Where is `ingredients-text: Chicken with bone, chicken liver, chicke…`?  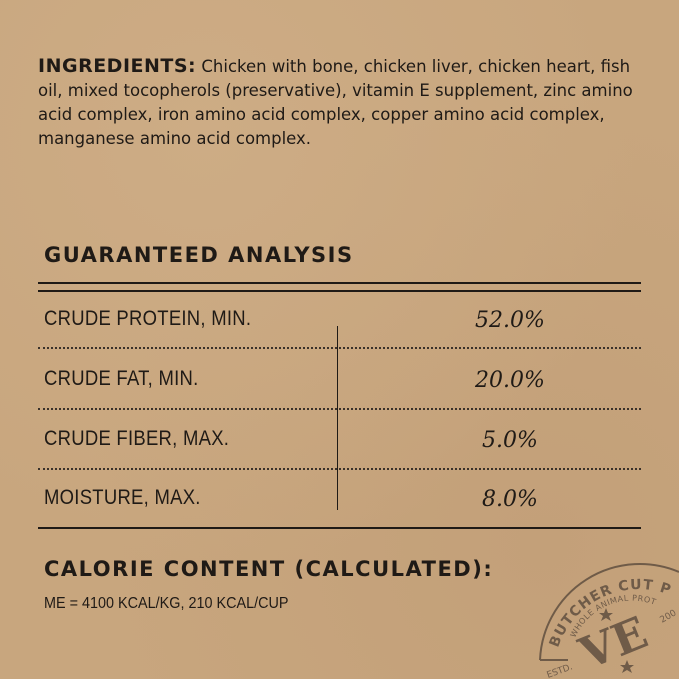 ingredients-text: Chicken with bone, chicken liver, chicke… is located at coordinates (335, 102).